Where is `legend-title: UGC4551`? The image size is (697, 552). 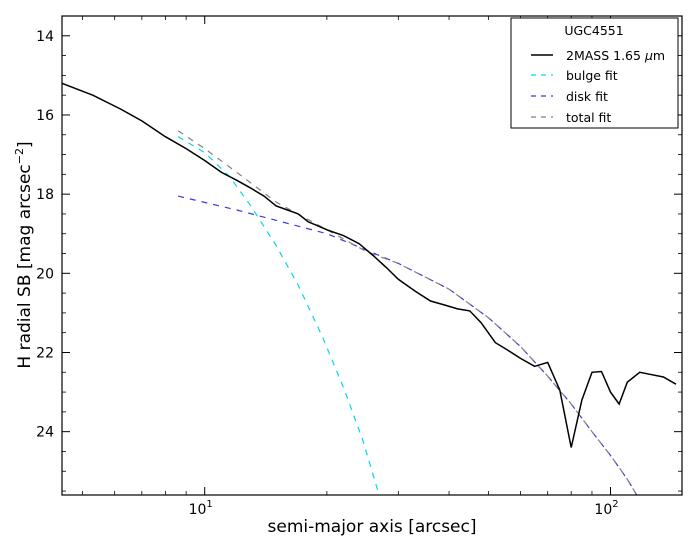 legend-title: UGC4551 is located at coordinates (593, 30).